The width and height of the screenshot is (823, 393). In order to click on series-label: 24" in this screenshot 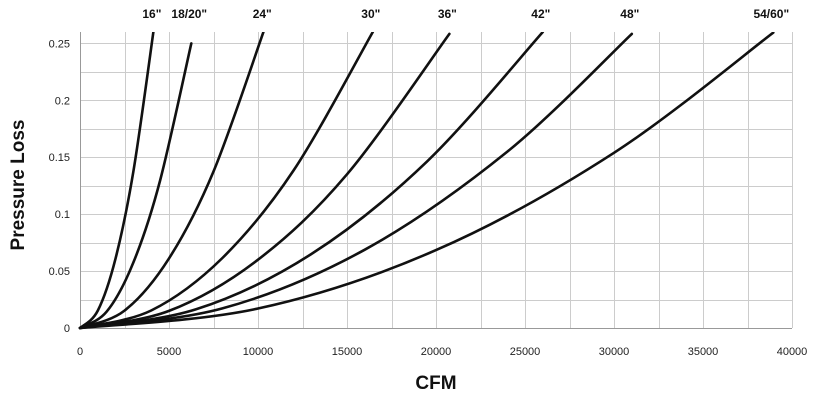, I will do `click(262, 14)`.